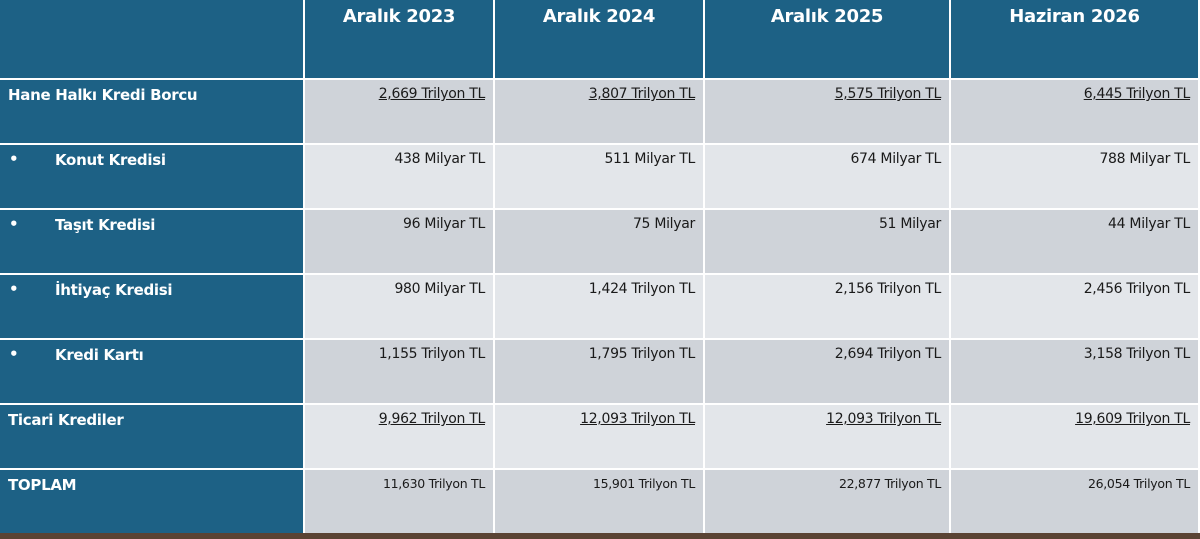 The height and width of the screenshot is (539, 1200). Describe the element at coordinates (399, 306) in the screenshot. I see `value-cell: 980 Milyar TL` at that location.